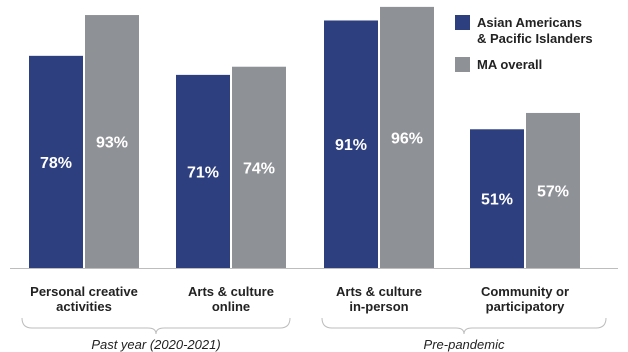  Describe the element at coordinates (84, 306) in the screenshot. I see `category-label-line: activities` at that location.